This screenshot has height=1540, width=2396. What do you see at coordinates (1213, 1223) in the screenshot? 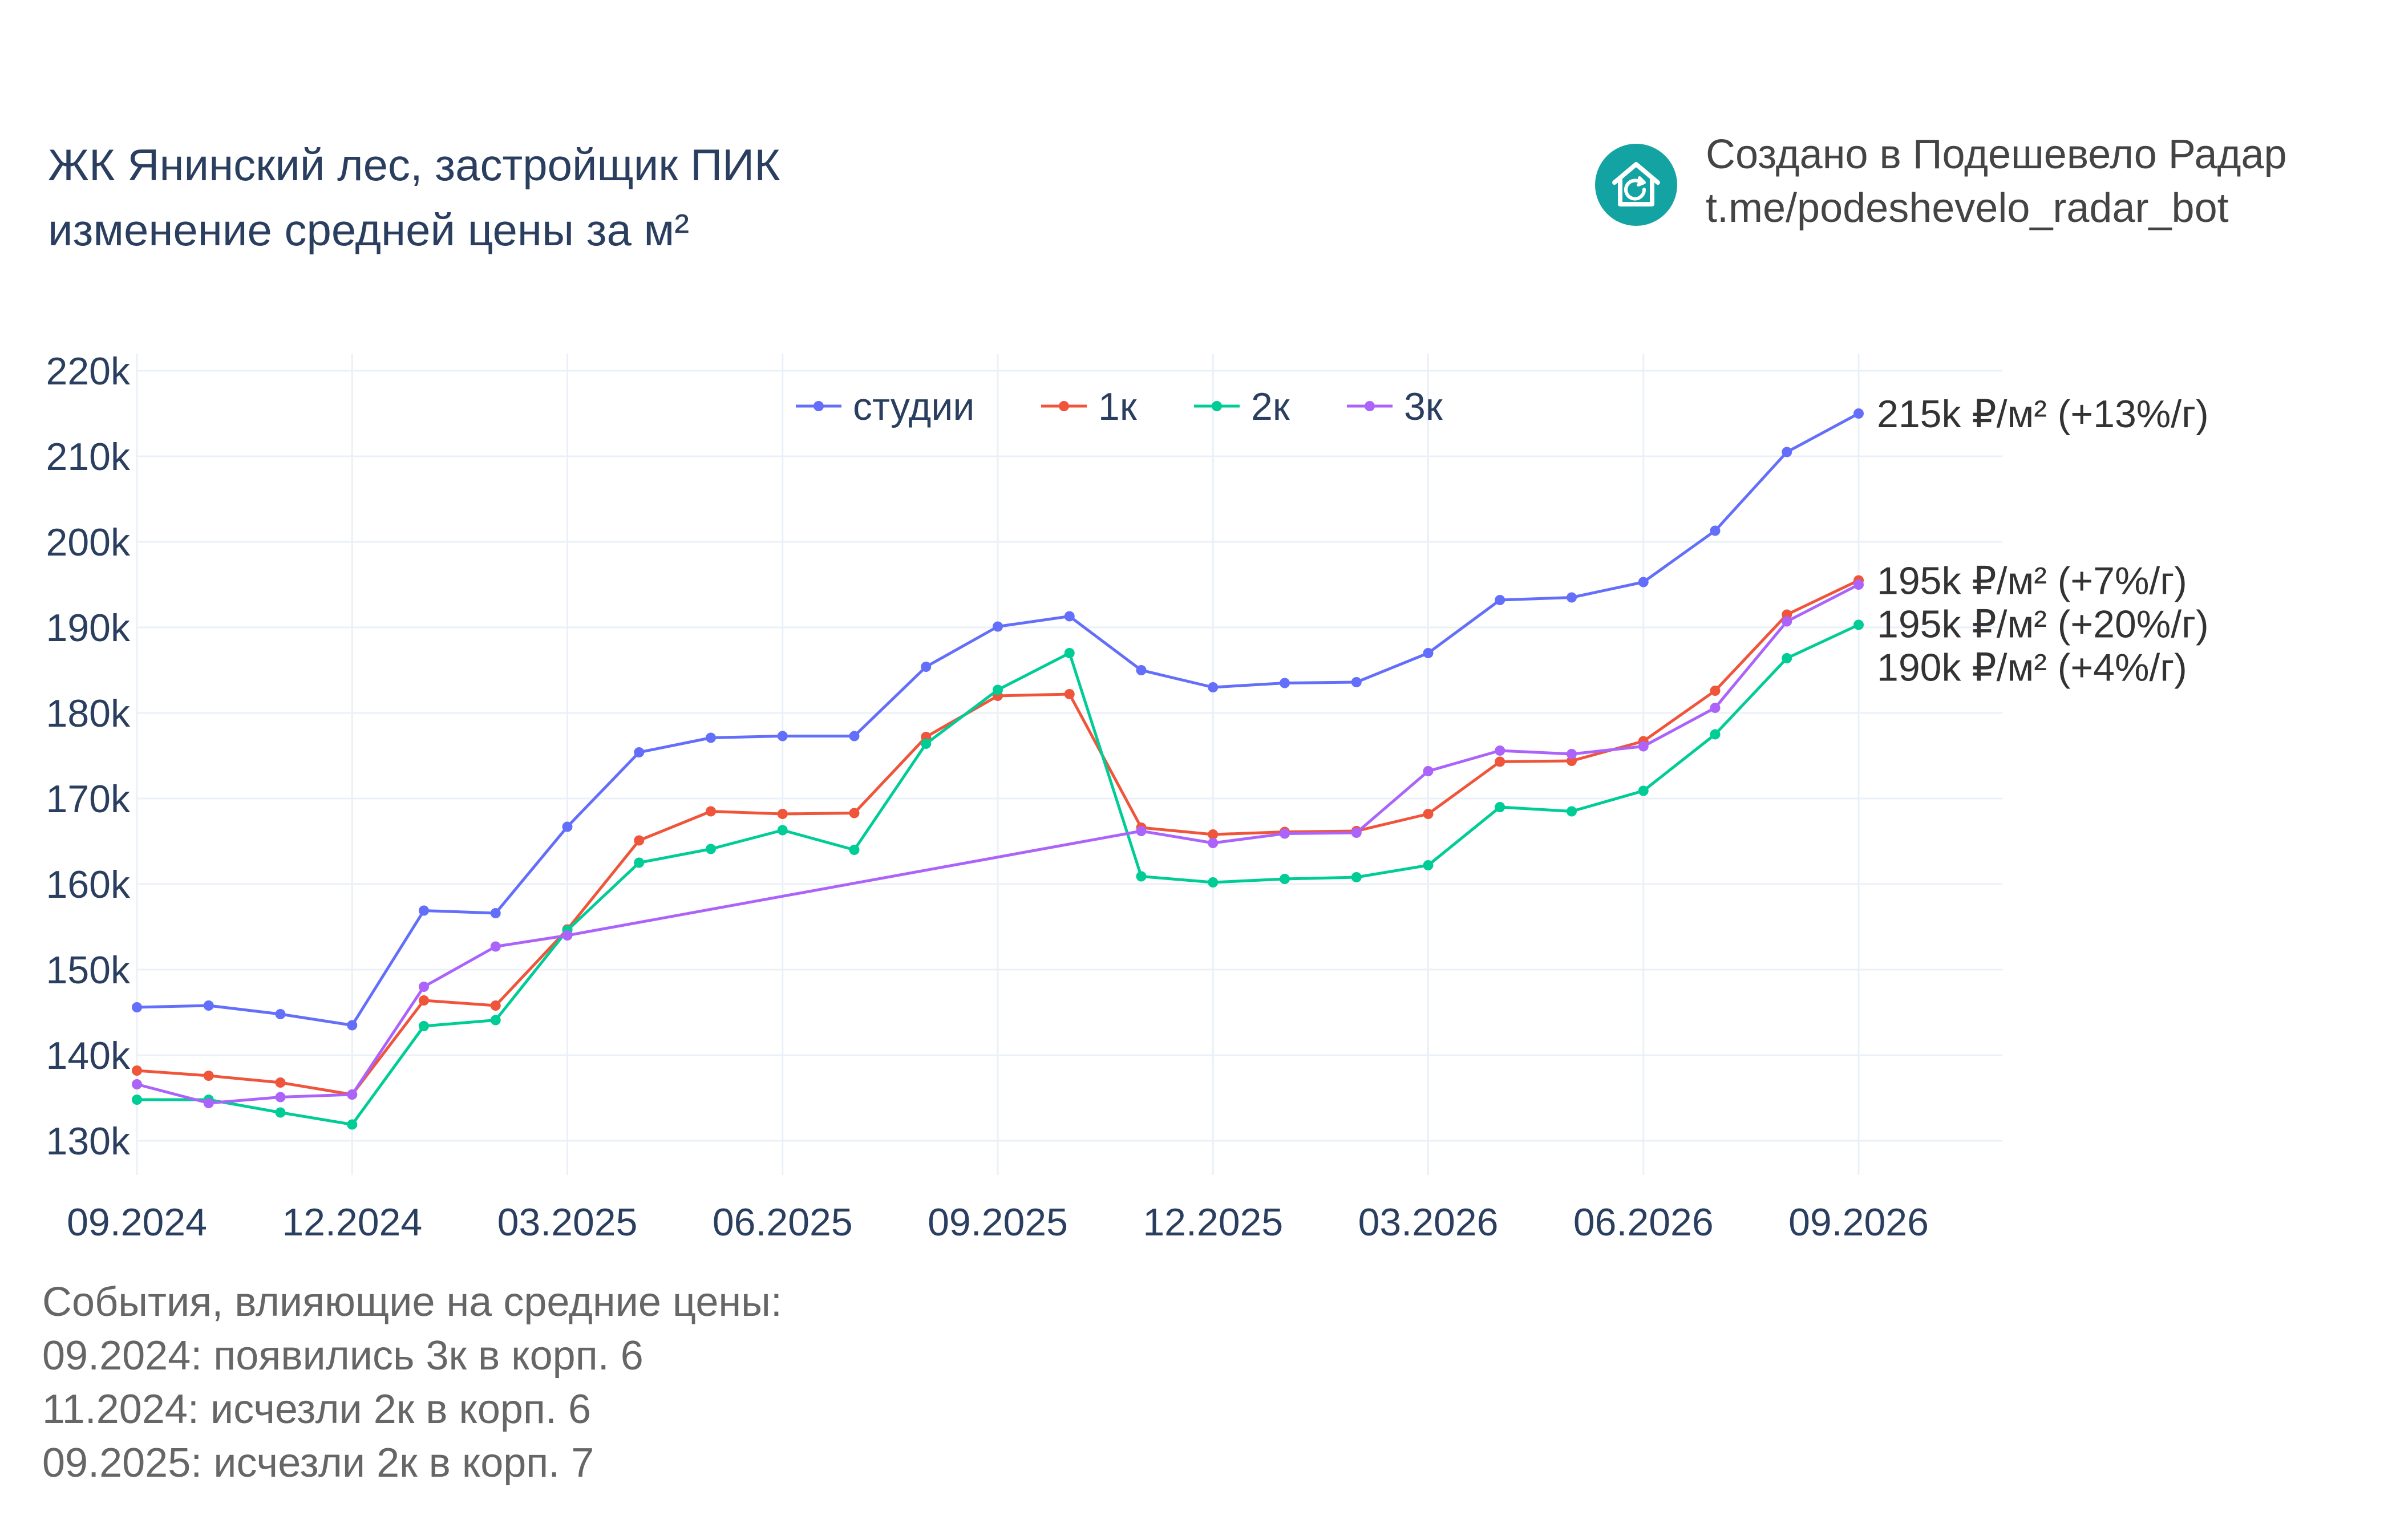
I see `x-tick-label: 12.2025` at bounding box center [1213, 1223].